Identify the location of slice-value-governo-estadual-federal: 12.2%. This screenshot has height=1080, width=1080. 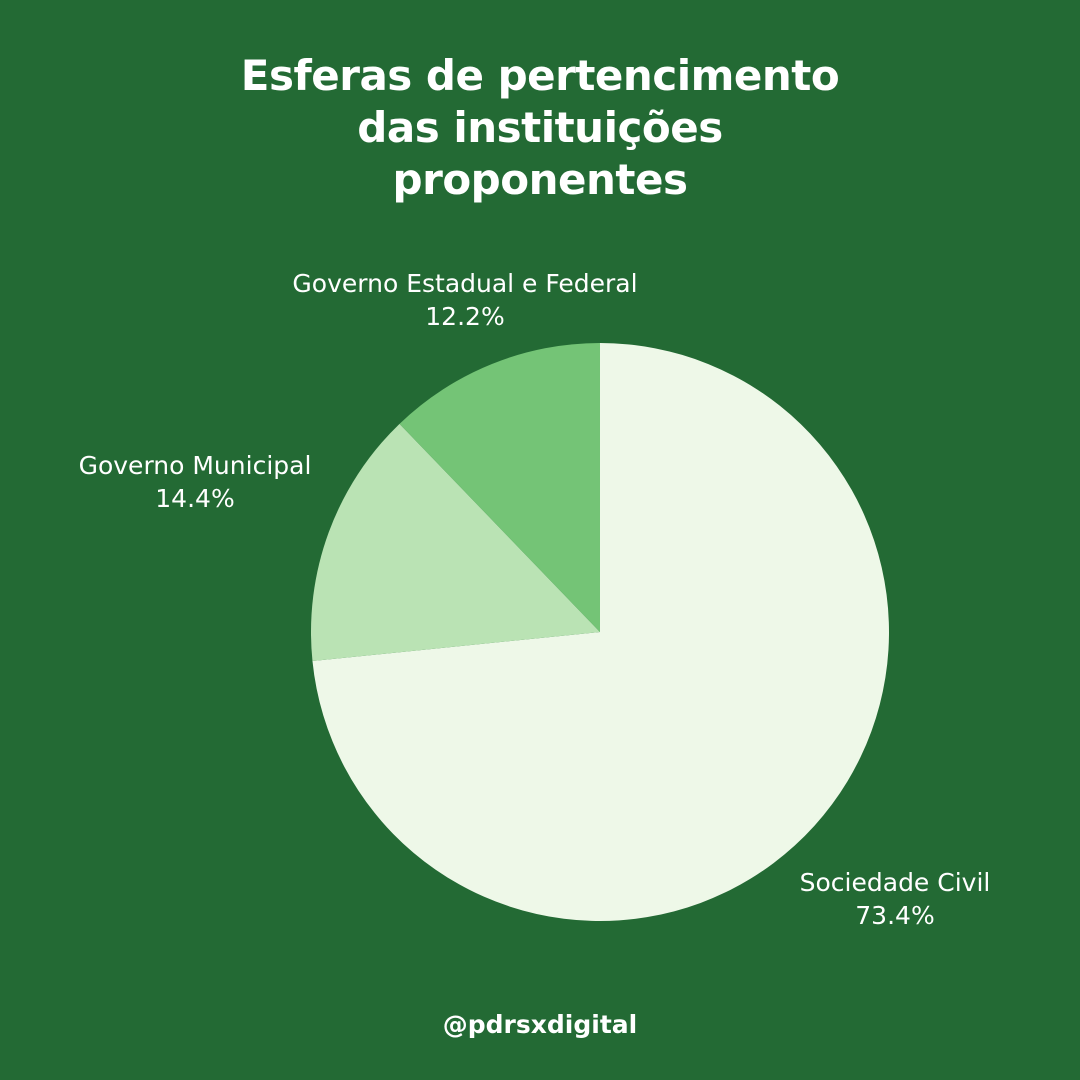
(465, 316).